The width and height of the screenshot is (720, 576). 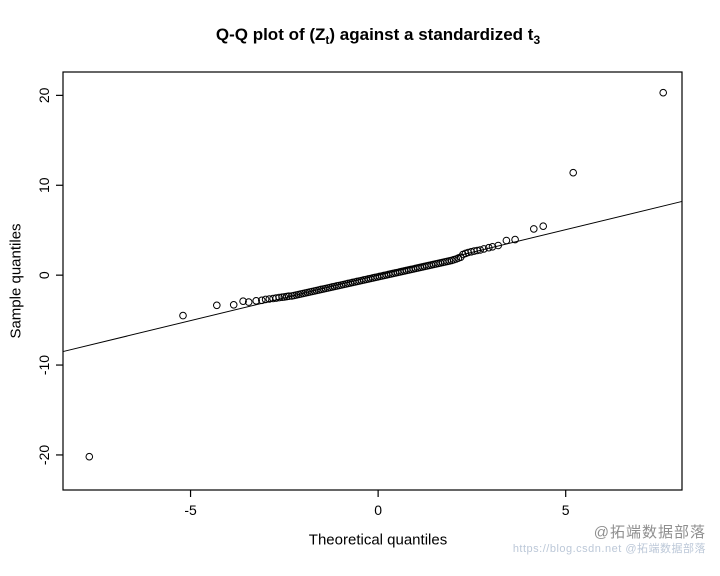 I want to click on x-axis-label: Theoretical quantiles, so click(x=378, y=540).